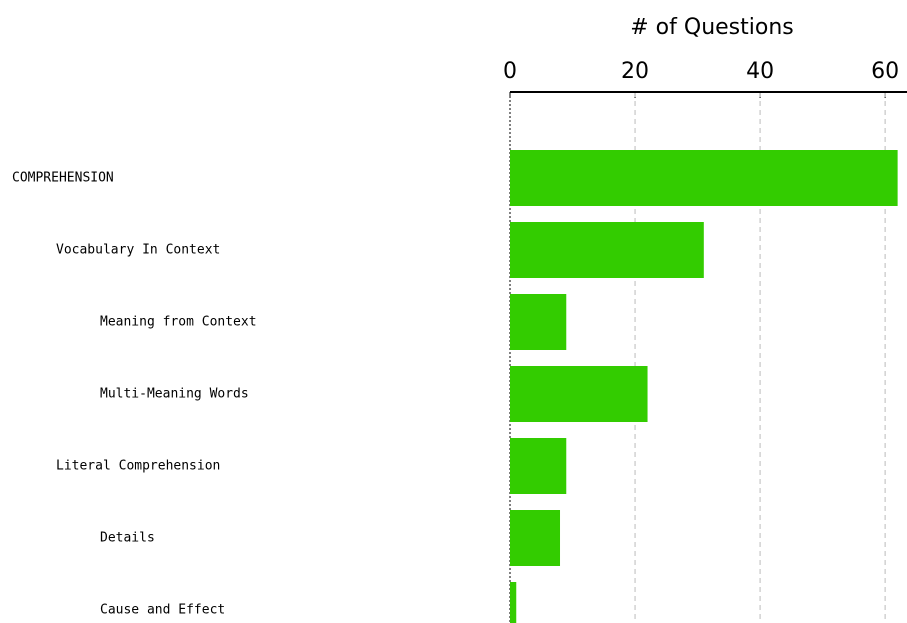 The height and width of the screenshot is (623, 907). Describe the element at coordinates (138, 250) in the screenshot. I see `category-label: Vocabulary In Context` at that location.